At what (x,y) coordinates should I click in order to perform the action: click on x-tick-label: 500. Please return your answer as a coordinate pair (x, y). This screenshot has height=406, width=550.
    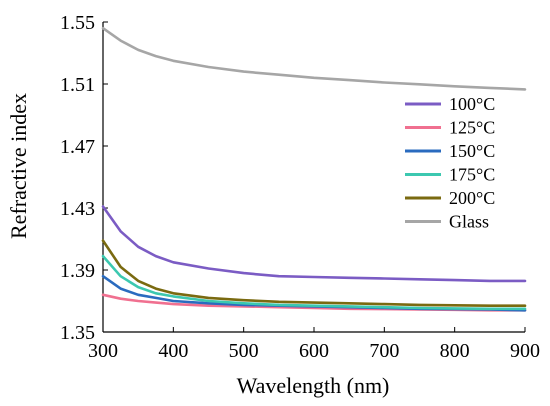
    Looking at the image, I should click on (244, 351).